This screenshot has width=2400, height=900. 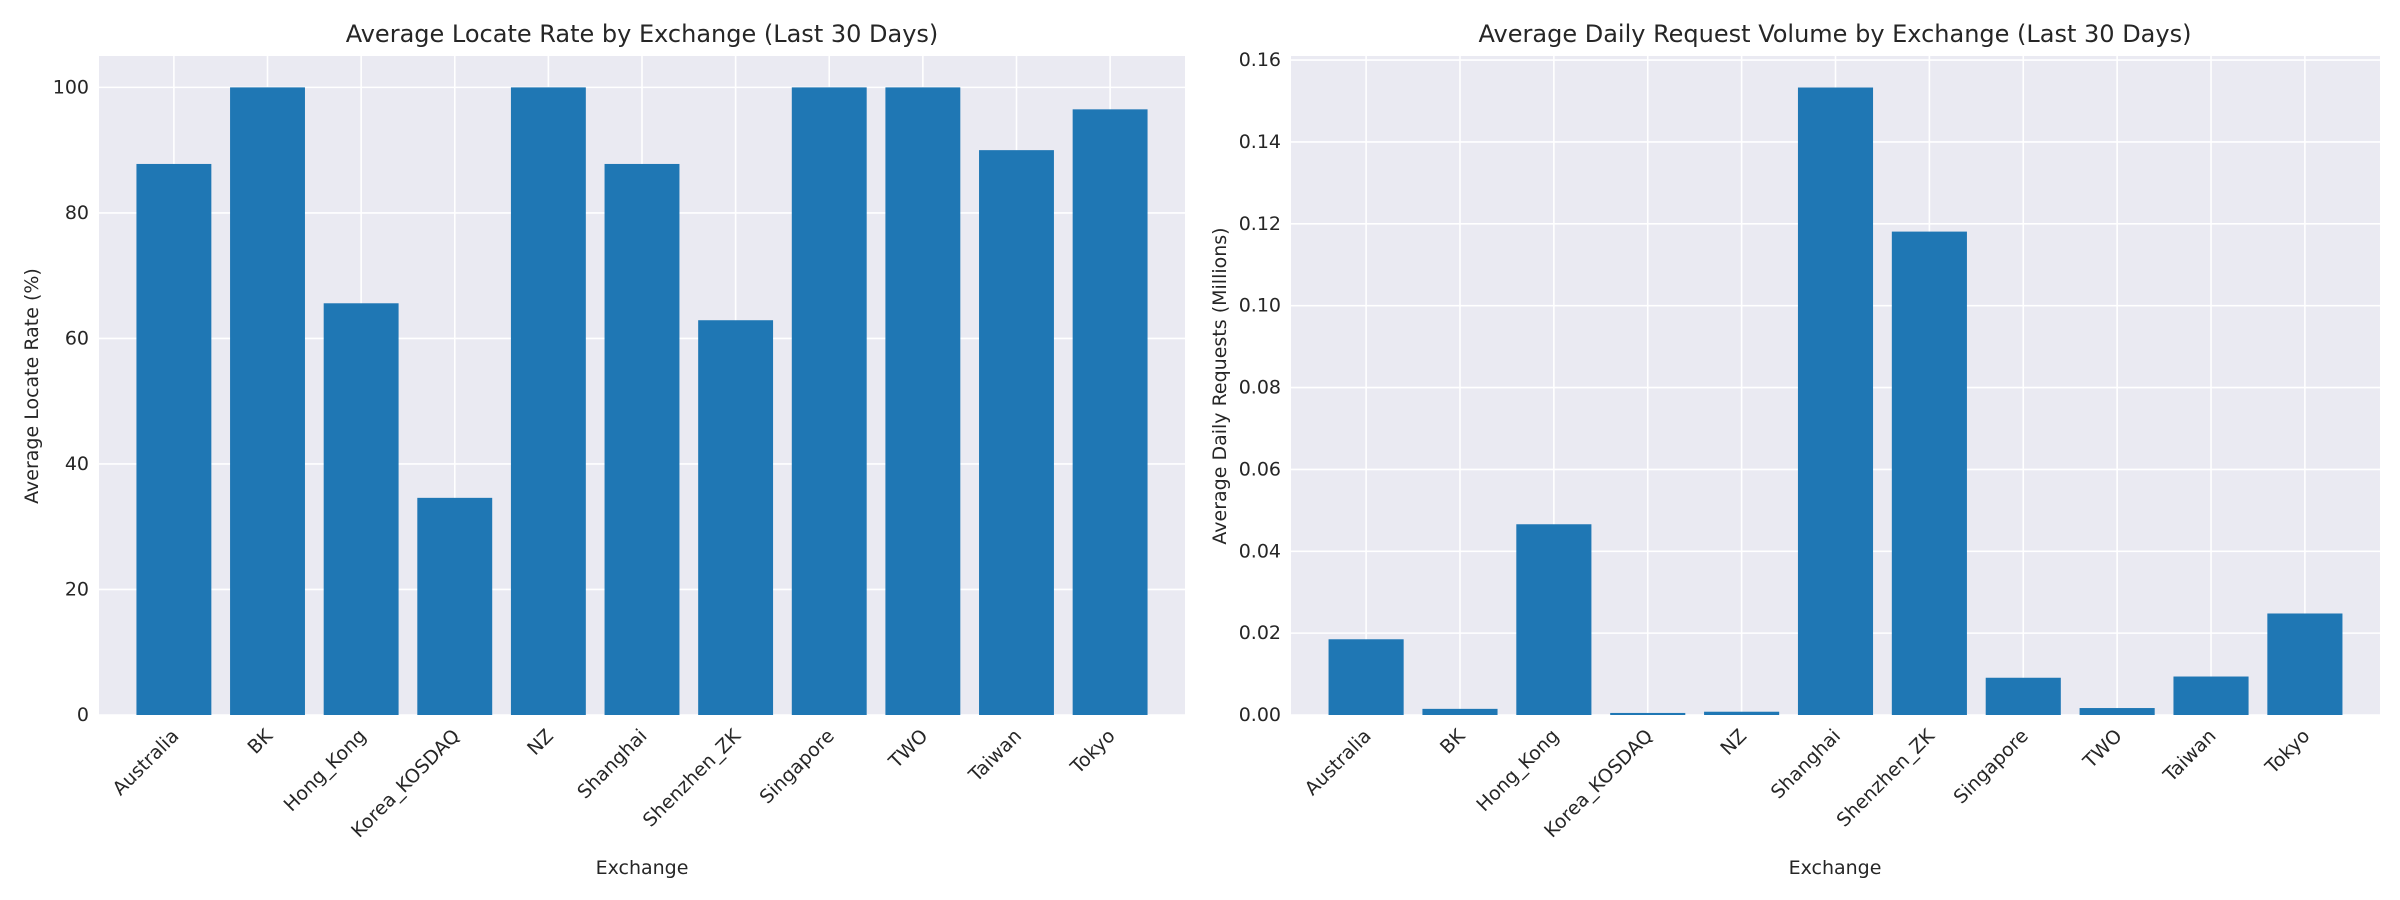 What do you see at coordinates (1260, 60) in the screenshot?
I see `y-tick-label: 0.16` at bounding box center [1260, 60].